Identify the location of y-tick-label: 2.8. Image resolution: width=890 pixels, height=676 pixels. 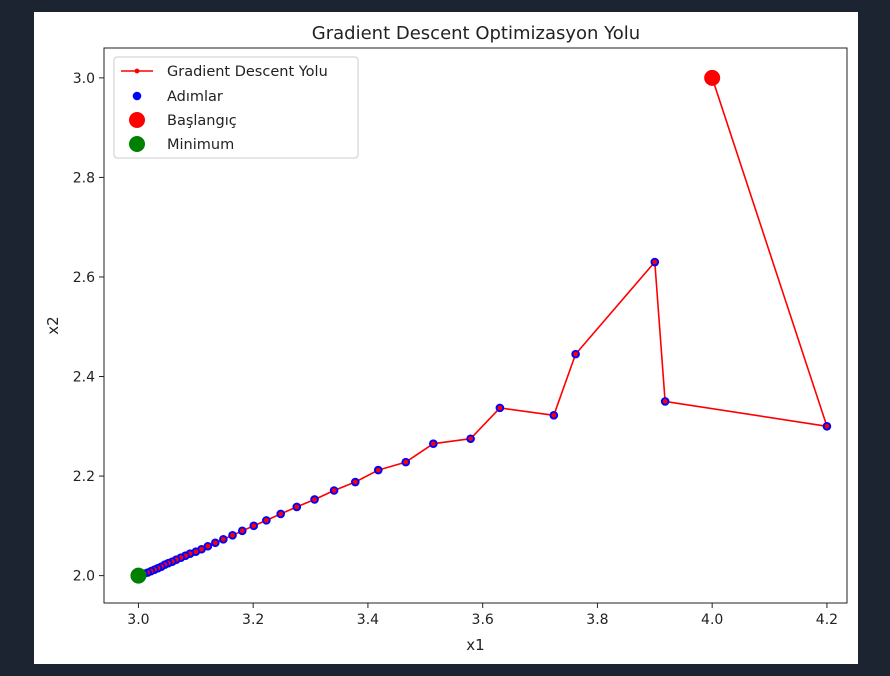
(84, 178).